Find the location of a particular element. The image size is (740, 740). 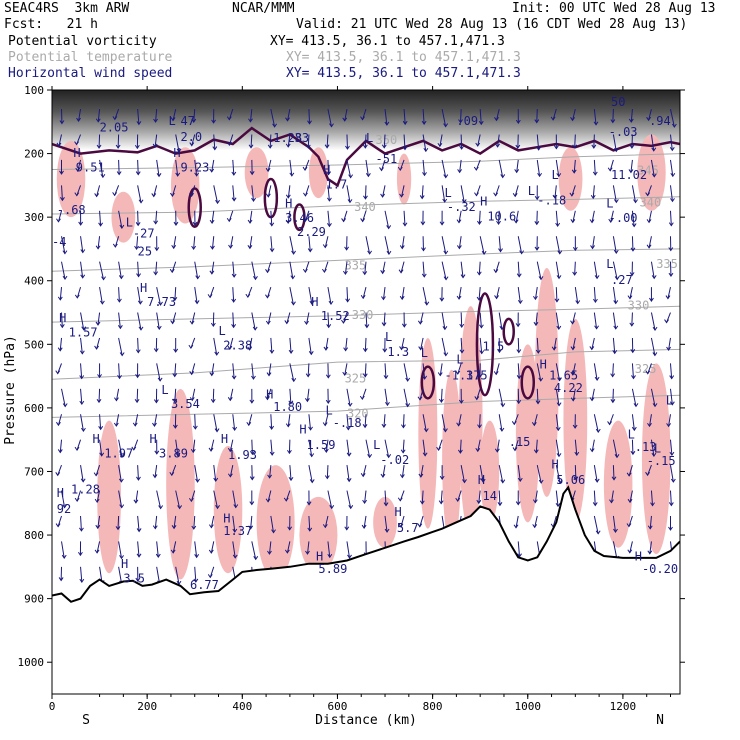

pv-annotation-72: H is located at coordinates (224, 439).